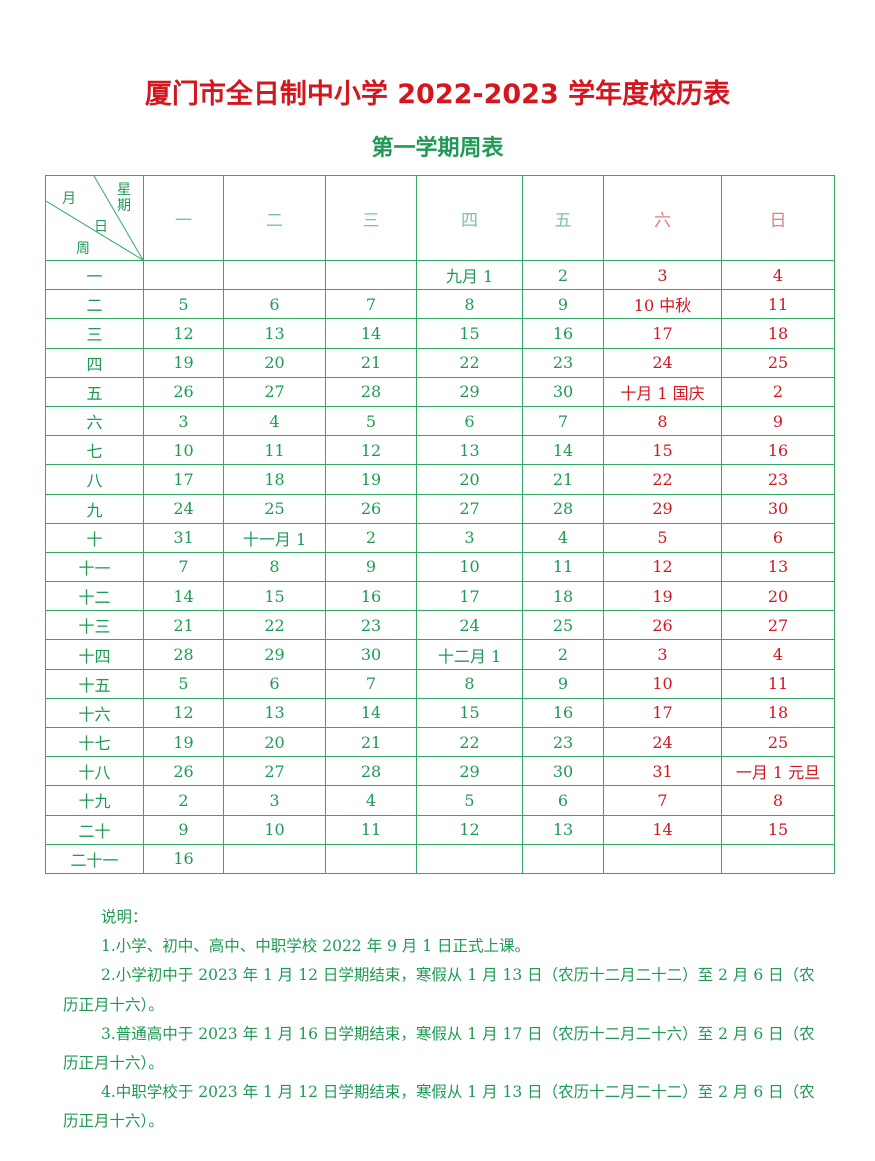 This screenshot has width=875, height=1161. Describe the element at coordinates (183, 218) in the screenshot. I see `weekday-header: 一` at that location.